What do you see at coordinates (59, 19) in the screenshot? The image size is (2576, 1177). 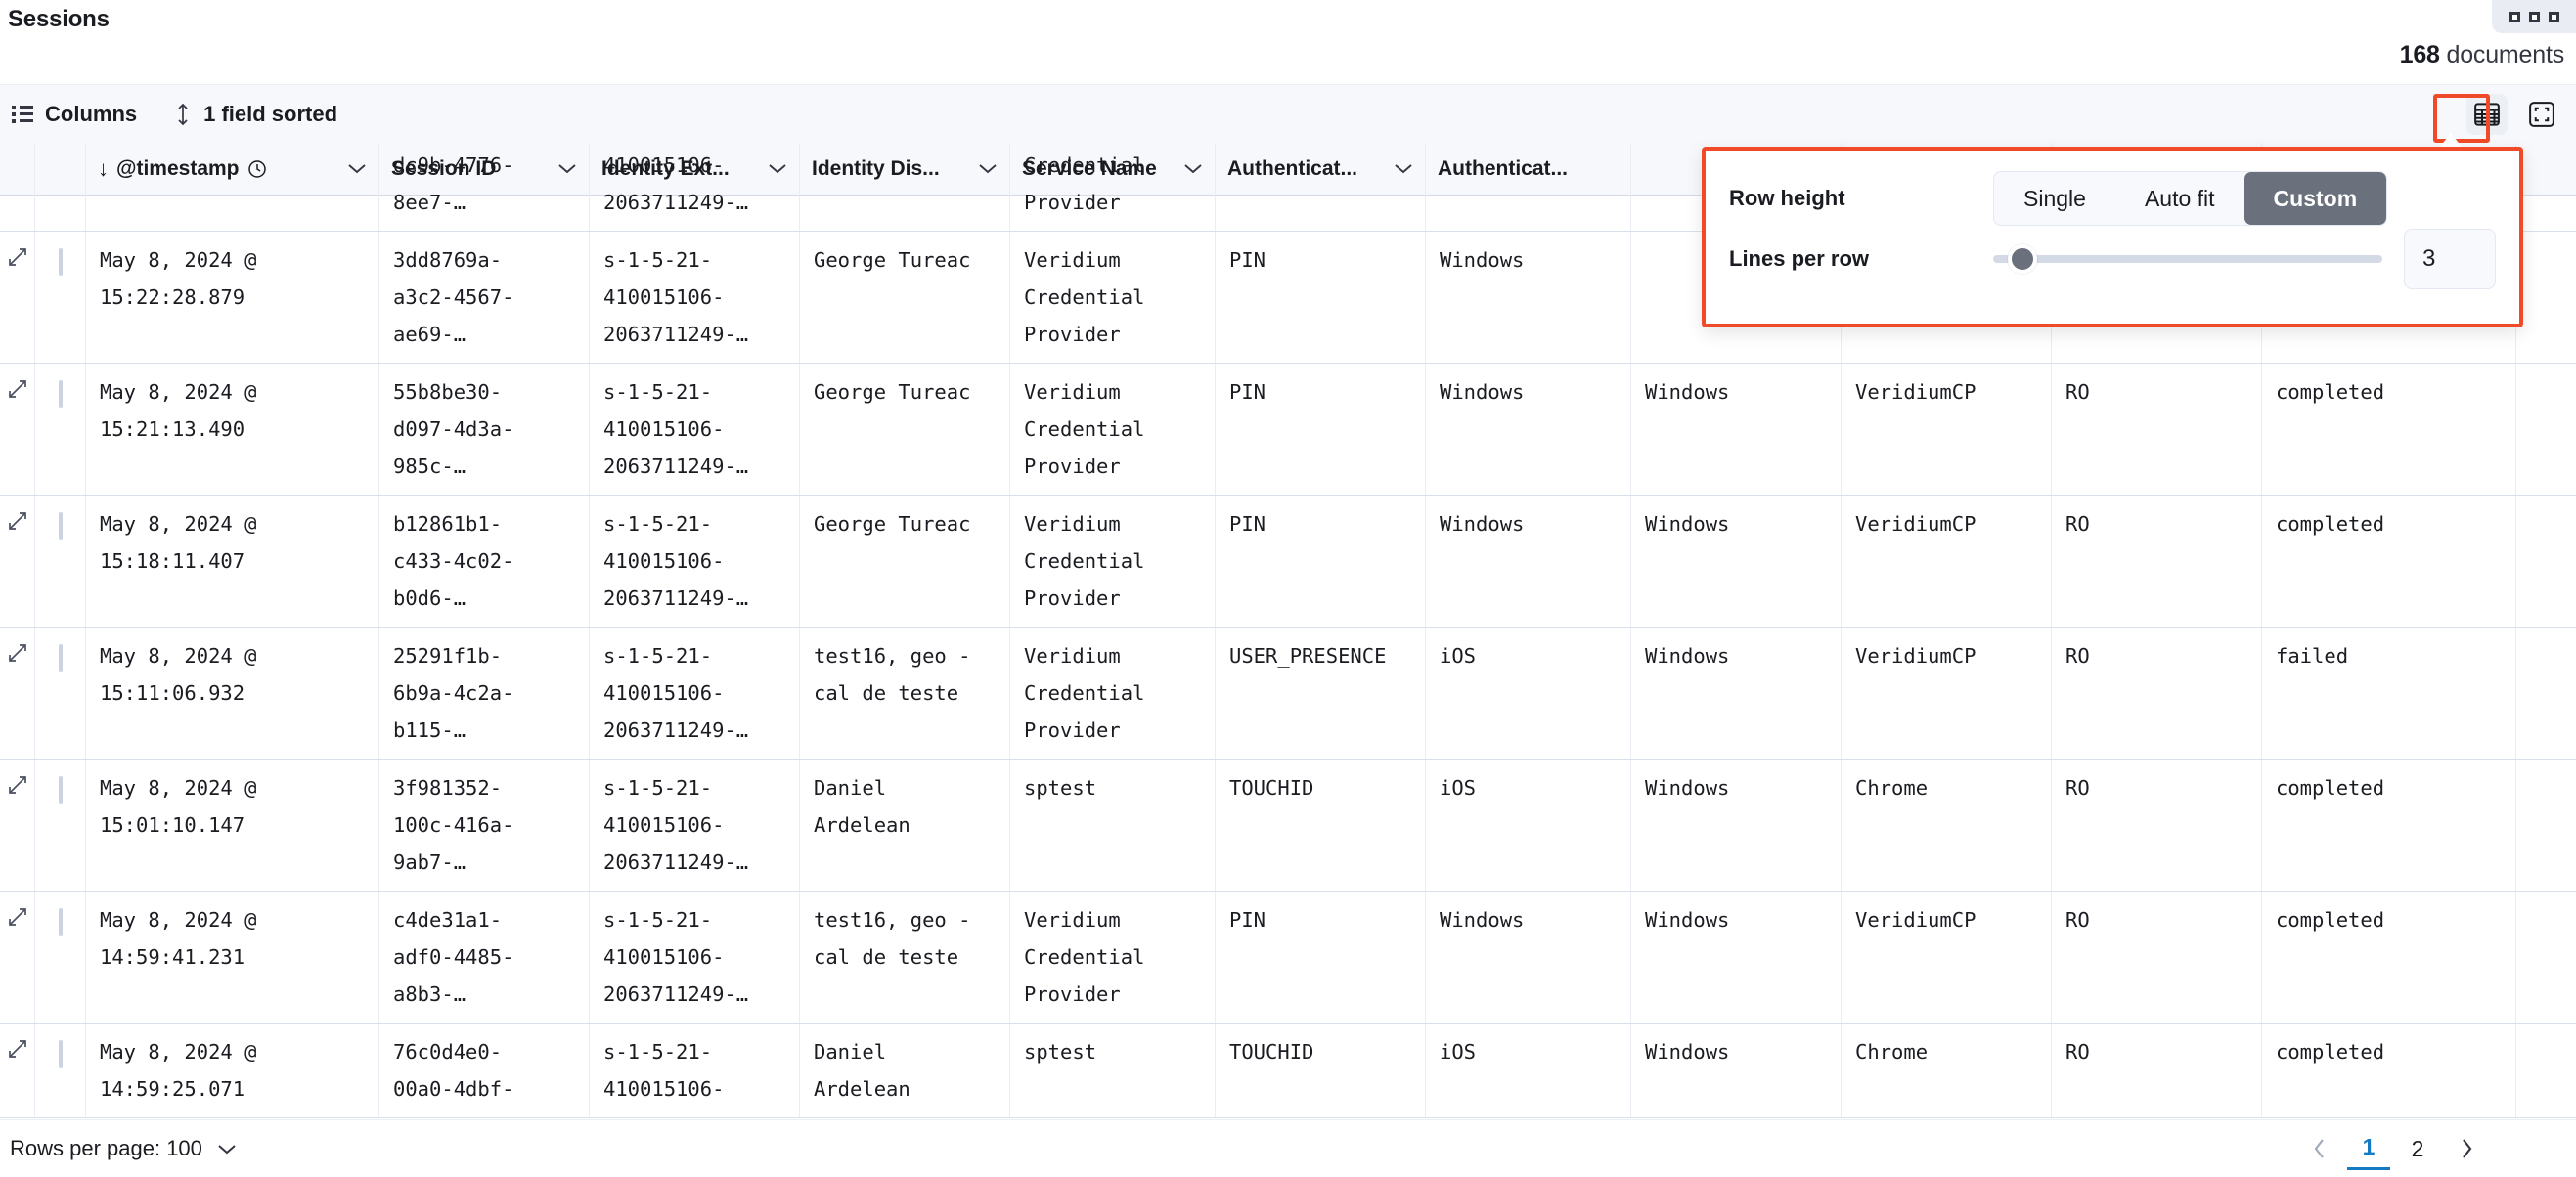 I see `page-title: Sessions` at bounding box center [59, 19].